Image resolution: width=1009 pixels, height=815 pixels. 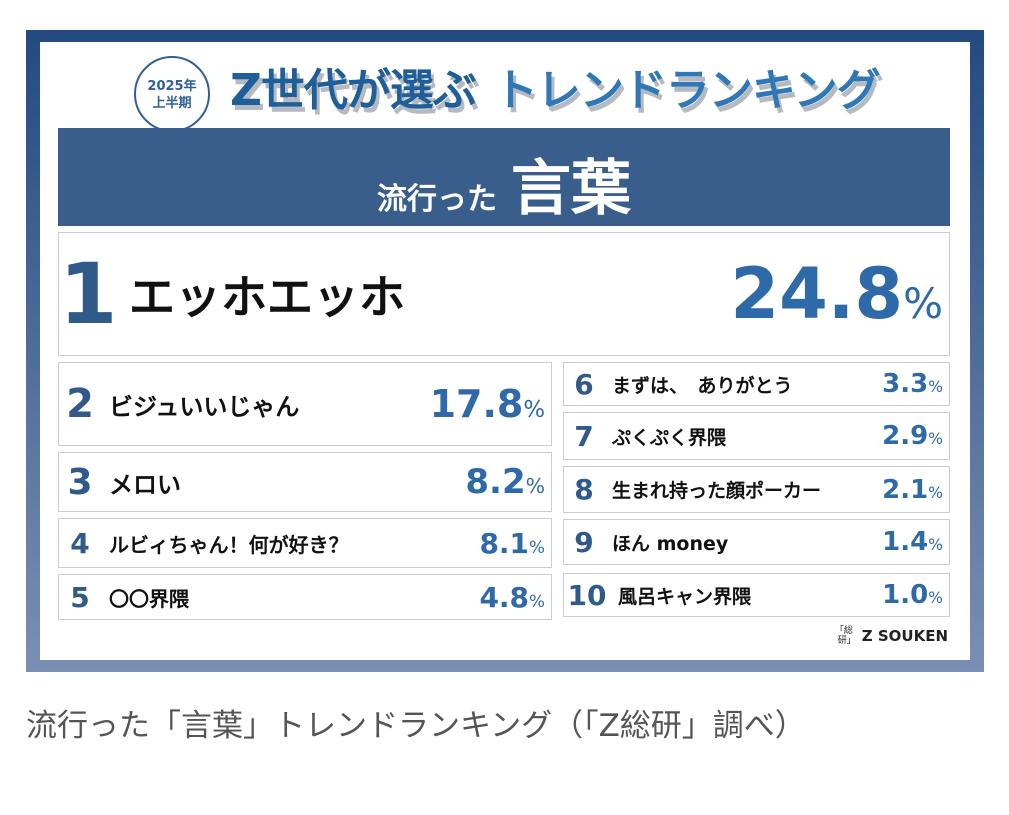 I want to click on rank-number: 2, so click(x=80, y=404).